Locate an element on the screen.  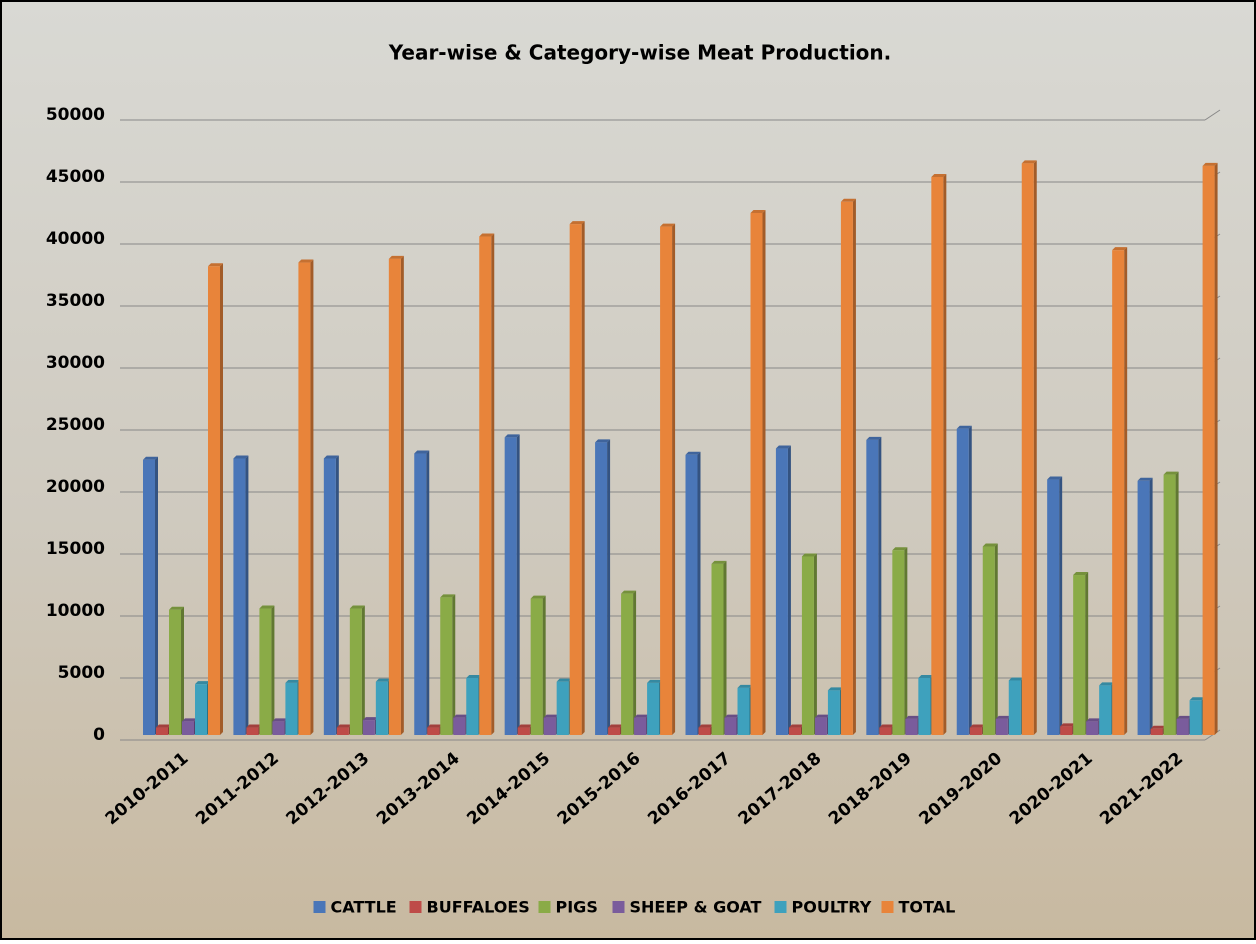
y-tick-label: 5000 is located at coordinates (81, 673).